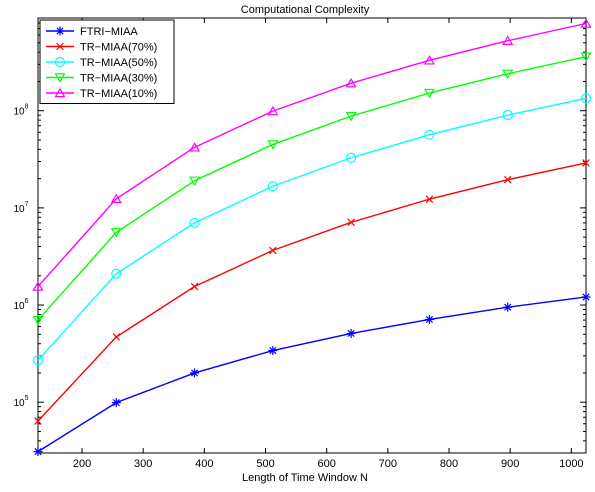 The height and width of the screenshot is (492, 595). I want to click on legend-item: FTRI−MIAA, so click(92, 32).